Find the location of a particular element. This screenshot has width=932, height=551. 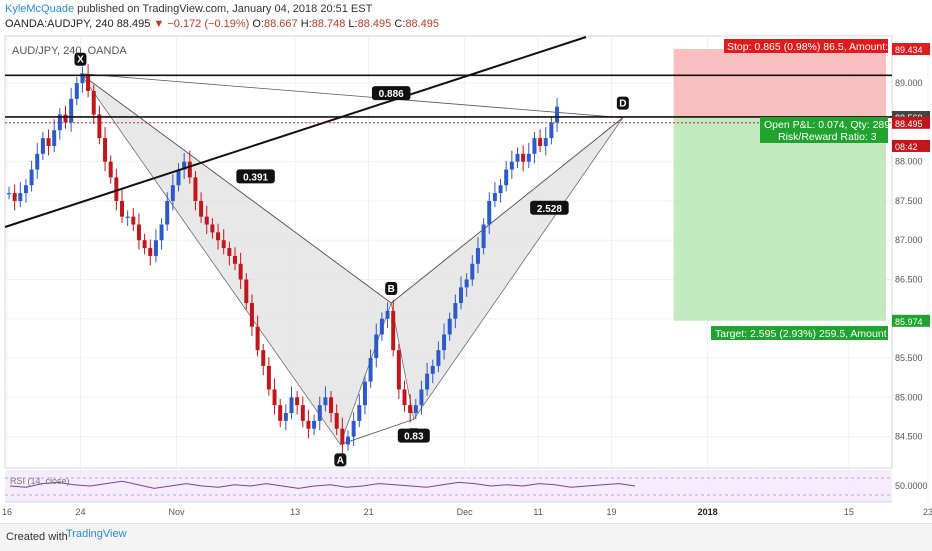

close-label: C: is located at coordinates (400, 24).